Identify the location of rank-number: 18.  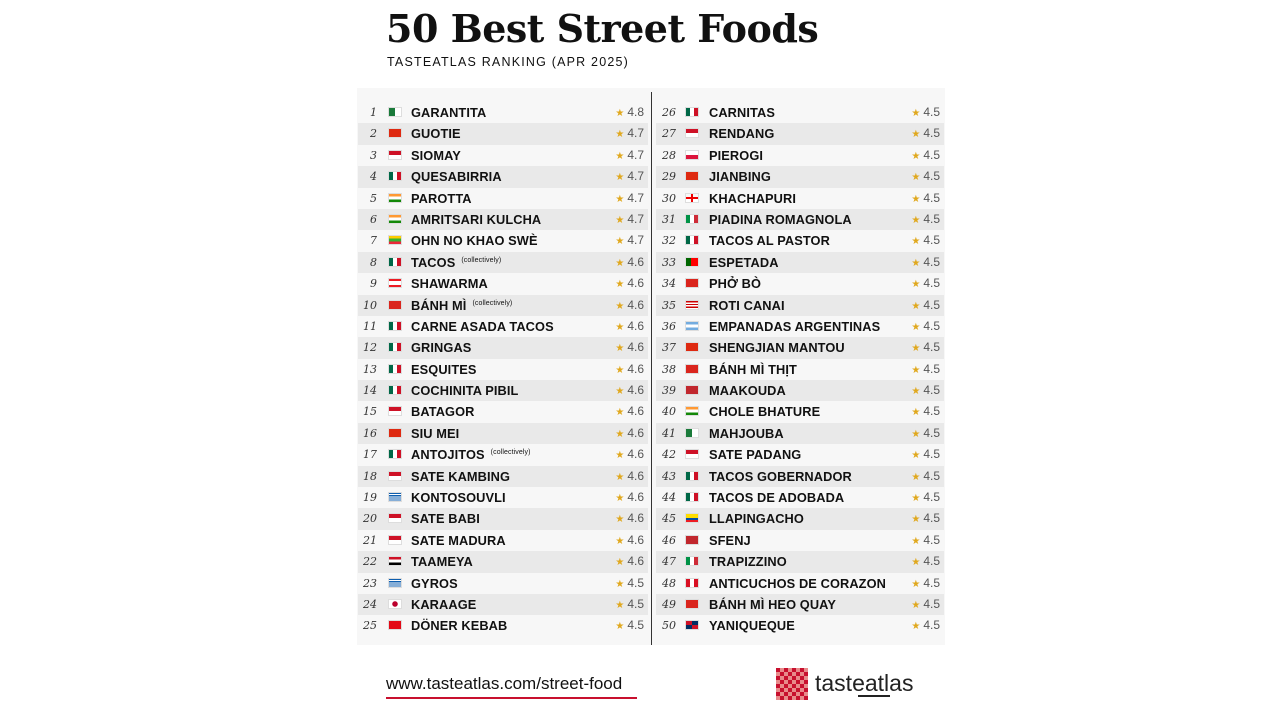
(370, 476).